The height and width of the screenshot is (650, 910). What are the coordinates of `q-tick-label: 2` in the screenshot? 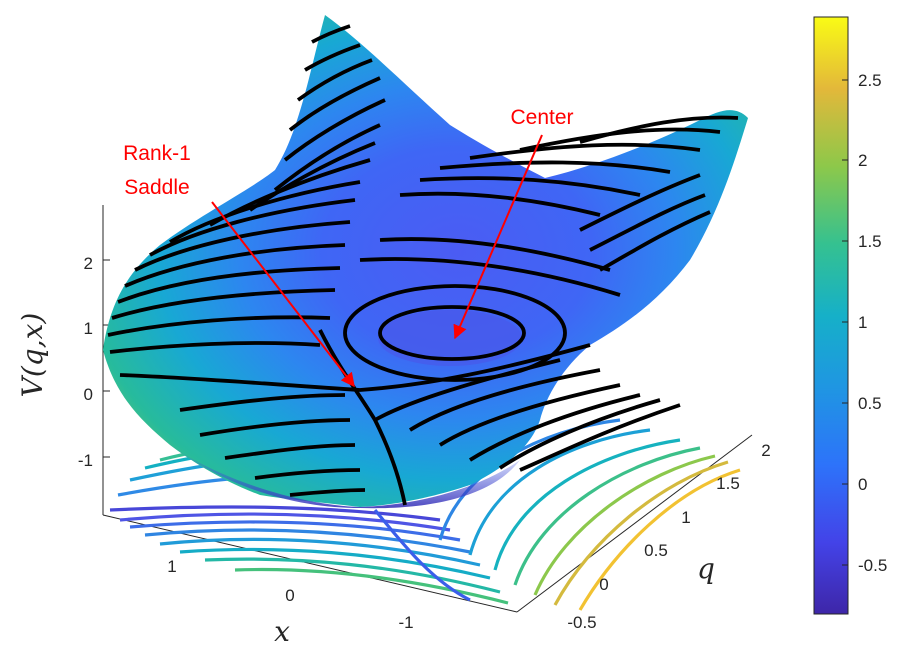 It's located at (765, 450).